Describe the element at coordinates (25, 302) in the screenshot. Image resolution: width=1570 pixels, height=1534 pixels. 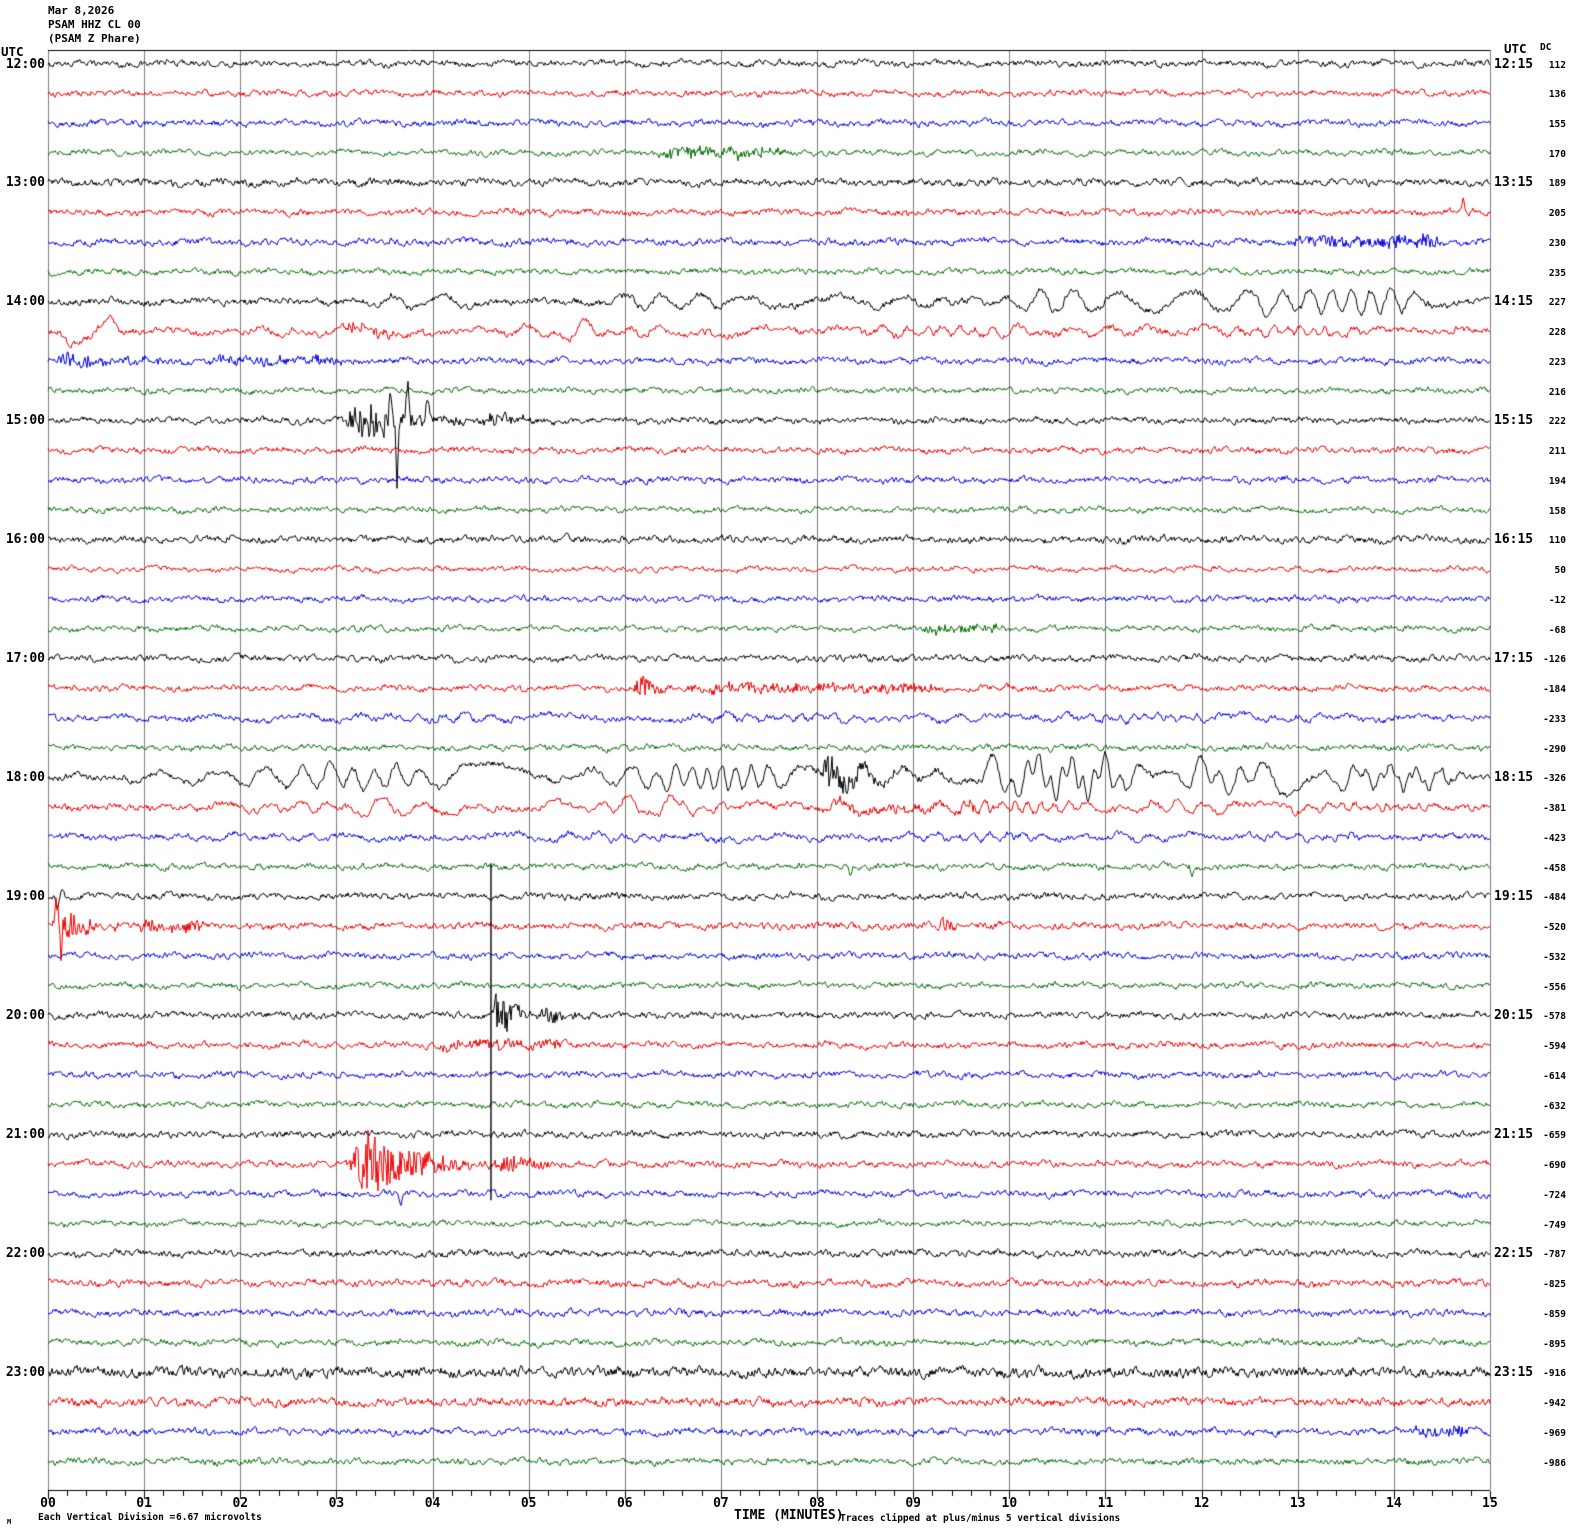
I see `left-time-label: 14:00` at that location.